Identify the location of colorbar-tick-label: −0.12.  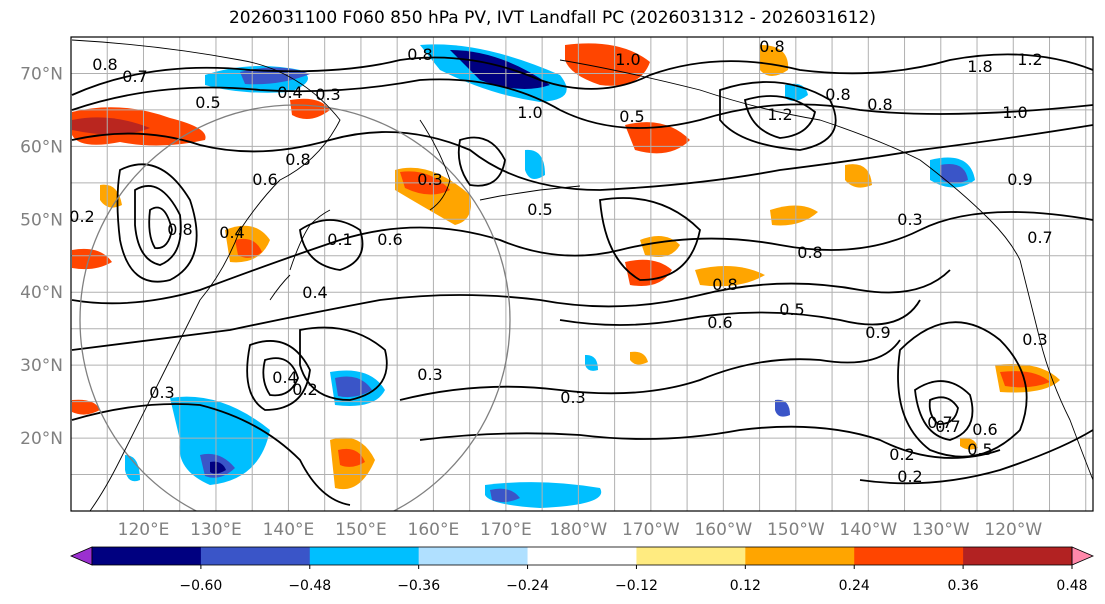
(636, 586).